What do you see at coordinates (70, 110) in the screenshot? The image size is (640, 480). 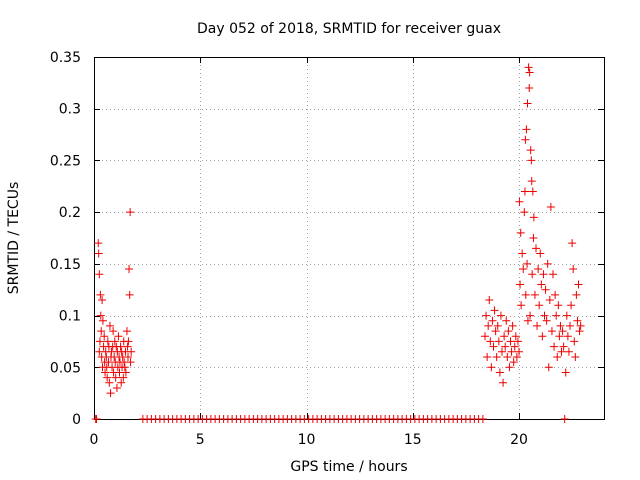 I see `y-tick-label: 0.3` at bounding box center [70, 110].